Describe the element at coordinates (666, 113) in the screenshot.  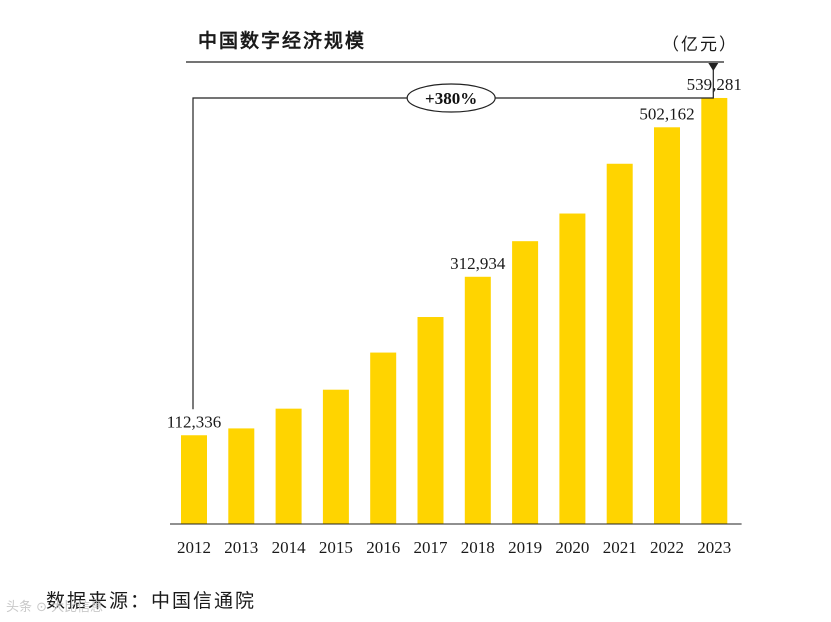
I see `data-label-2022: 502,162` at that location.